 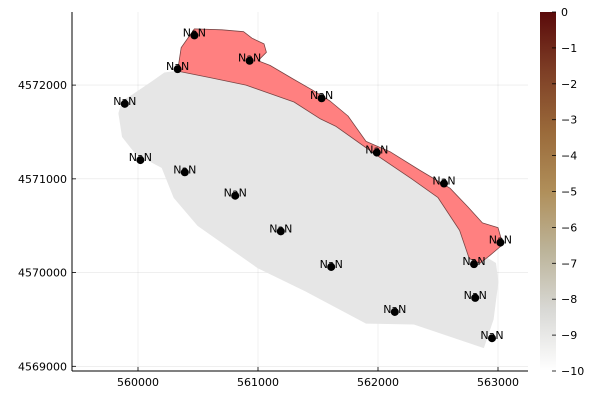 What do you see at coordinates (572, 371) in the screenshot?
I see `colorbar-tick-label: −10` at bounding box center [572, 371].